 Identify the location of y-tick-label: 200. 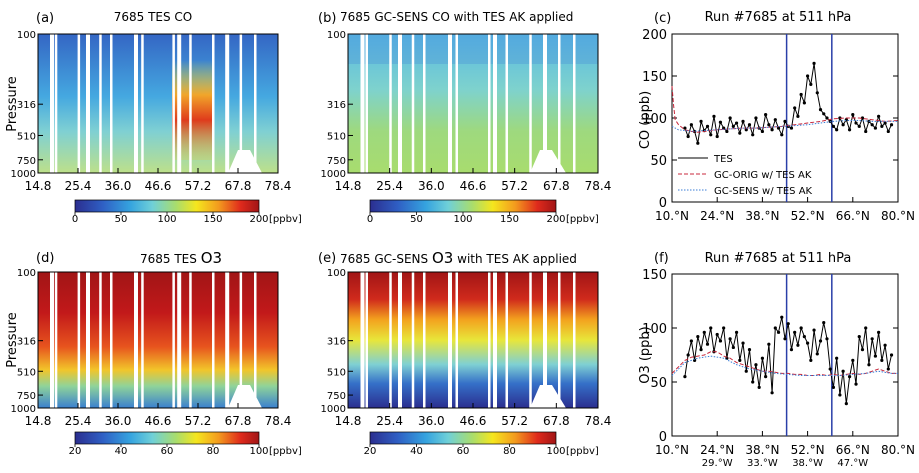
(654, 35).